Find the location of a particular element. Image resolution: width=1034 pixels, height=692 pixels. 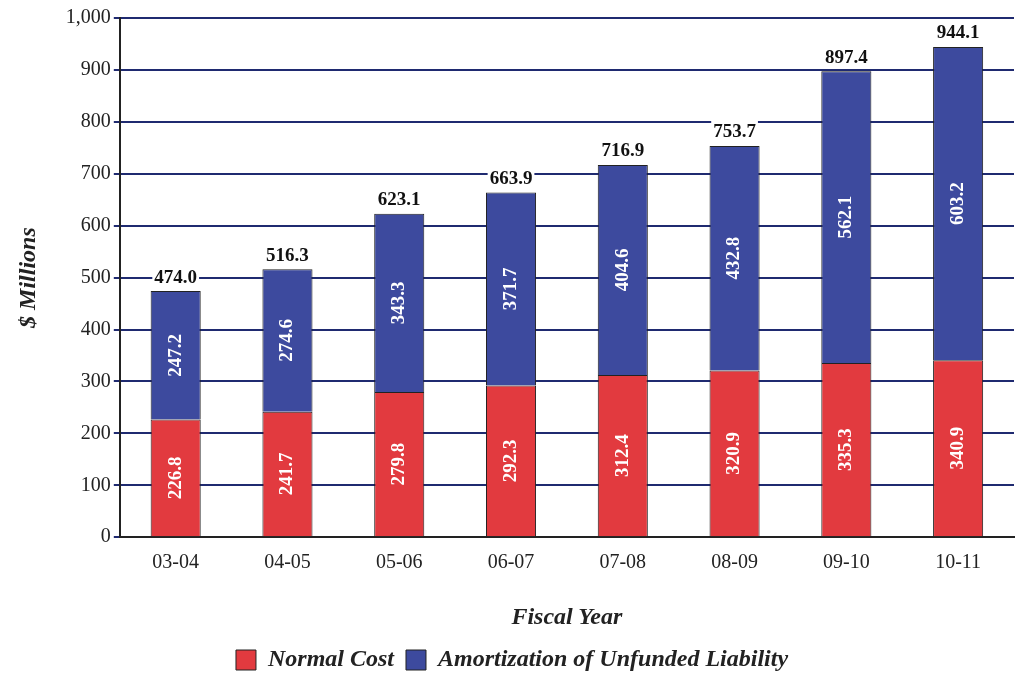

y-tick-label: 1,000 is located at coordinates (88, 16).